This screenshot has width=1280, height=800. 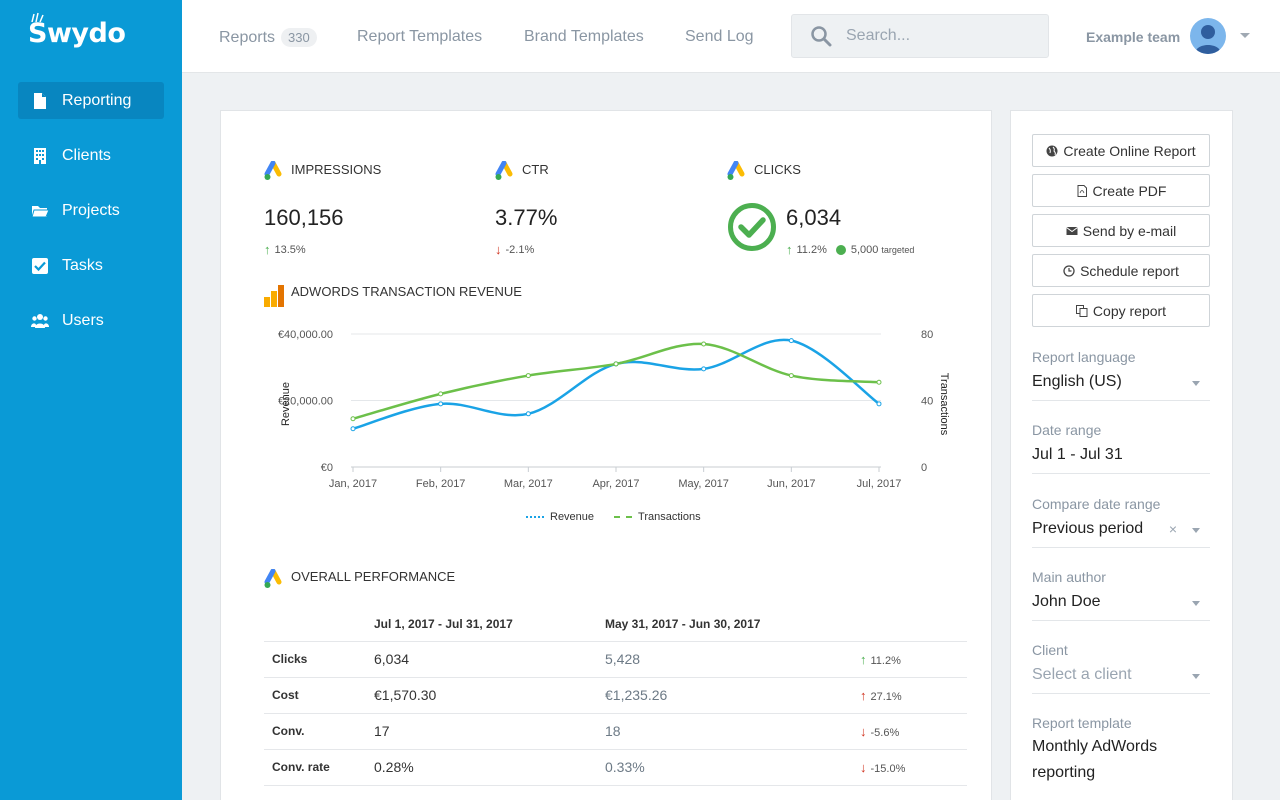 What do you see at coordinates (1121, 310) in the screenshot?
I see `copy-report-button: Copy report` at bounding box center [1121, 310].